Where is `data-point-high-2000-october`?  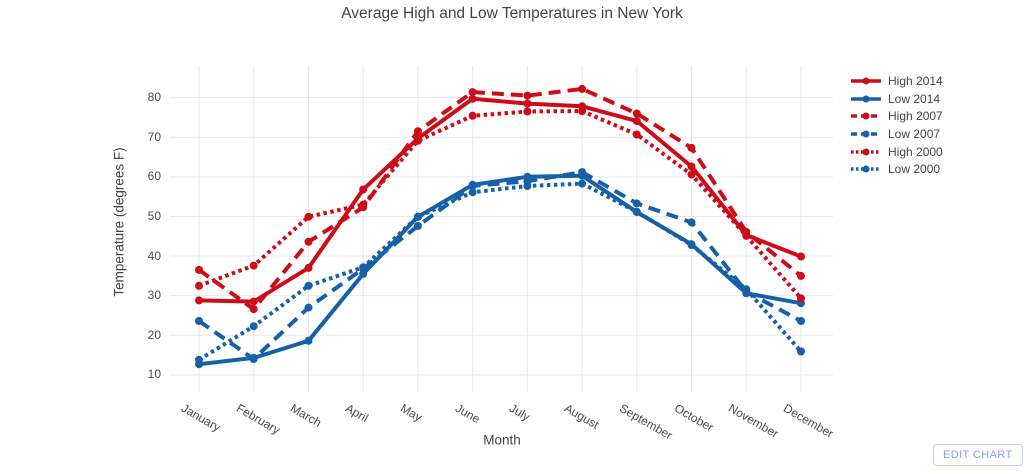
data-point-high-2000-october is located at coordinates (691, 174).